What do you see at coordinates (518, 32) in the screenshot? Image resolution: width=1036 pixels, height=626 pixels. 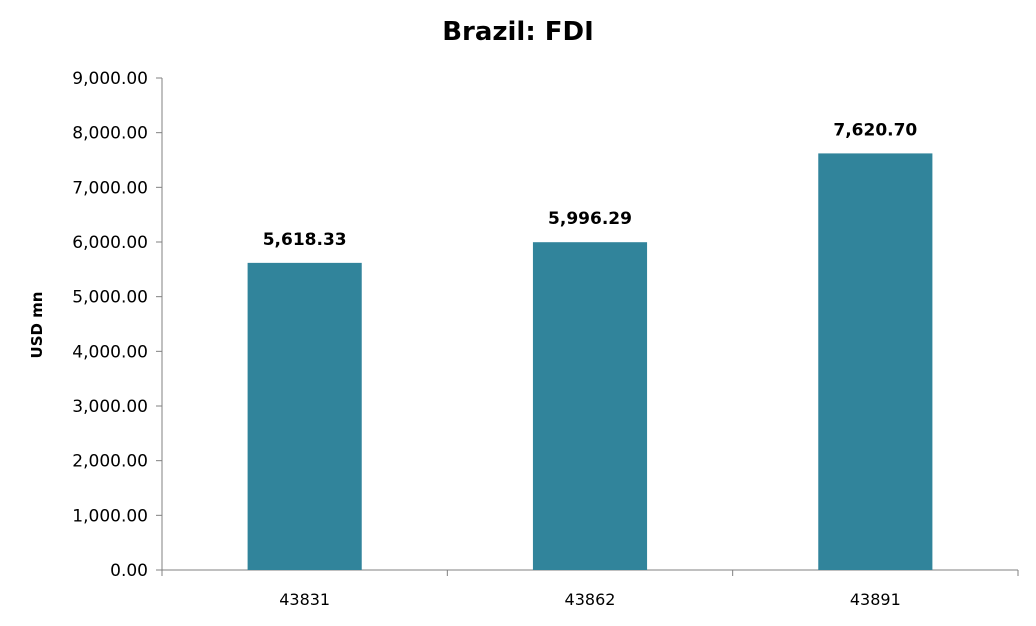 I see `chart-title: Brazil: FDI` at bounding box center [518, 32].